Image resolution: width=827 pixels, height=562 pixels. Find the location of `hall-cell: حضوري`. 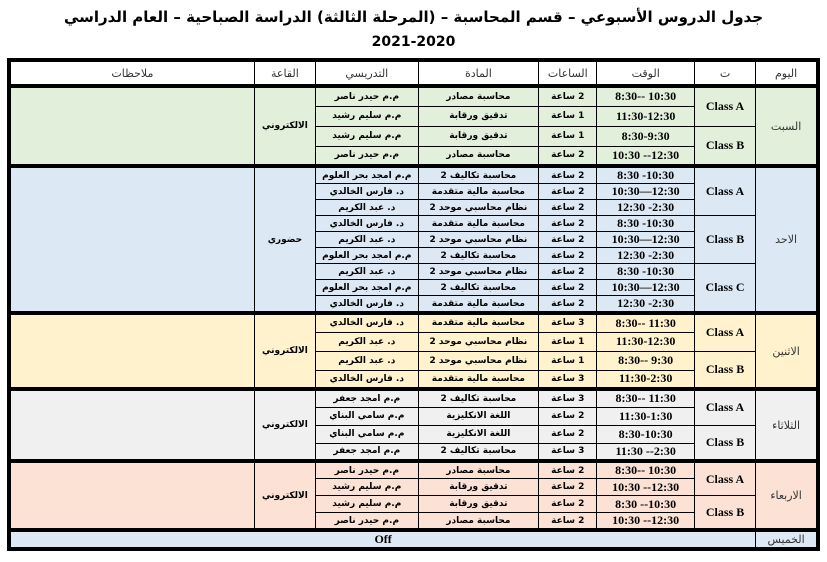

hall-cell: حضوري is located at coordinates (285, 239).